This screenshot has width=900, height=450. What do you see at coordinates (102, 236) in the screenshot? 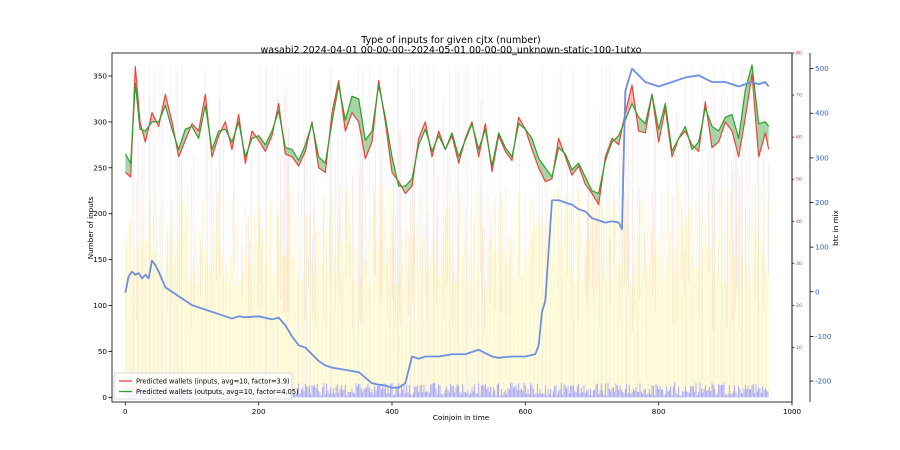
I see `y-axis-ticks: 0 50 100 150 200 250 300 350` at bounding box center [102, 236].